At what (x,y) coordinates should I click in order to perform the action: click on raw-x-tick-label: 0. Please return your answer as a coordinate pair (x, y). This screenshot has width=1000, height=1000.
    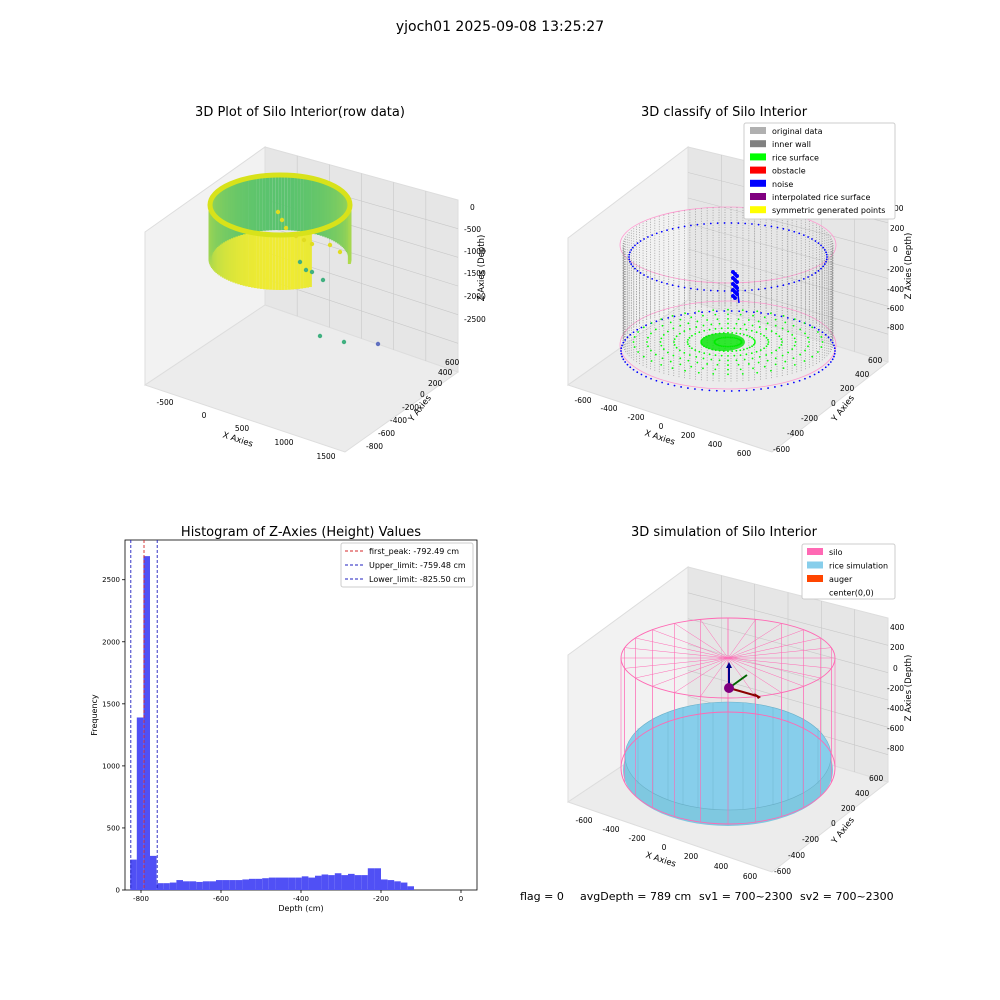
    Looking at the image, I should click on (204, 415).